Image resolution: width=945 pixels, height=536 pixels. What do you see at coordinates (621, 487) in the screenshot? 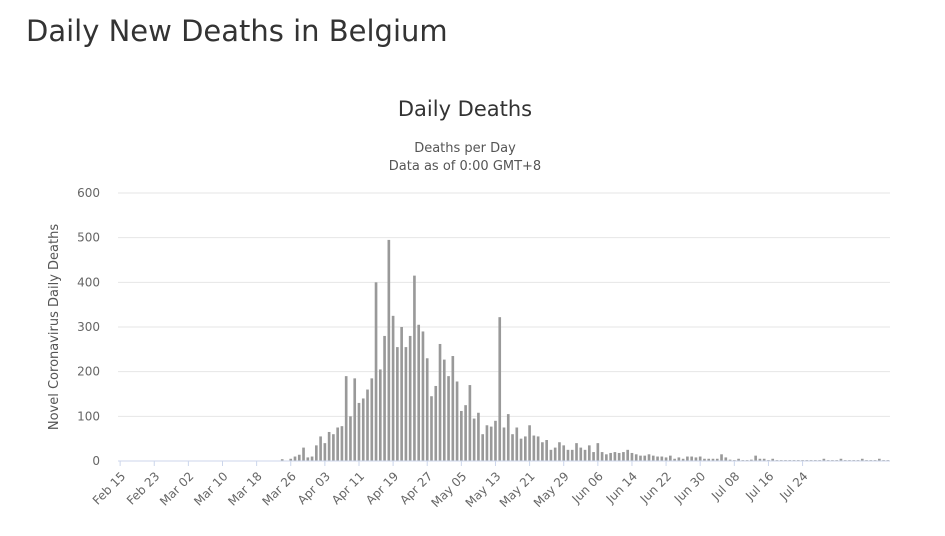
I see `x-tick-label: Jun 14` at bounding box center [621, 487].